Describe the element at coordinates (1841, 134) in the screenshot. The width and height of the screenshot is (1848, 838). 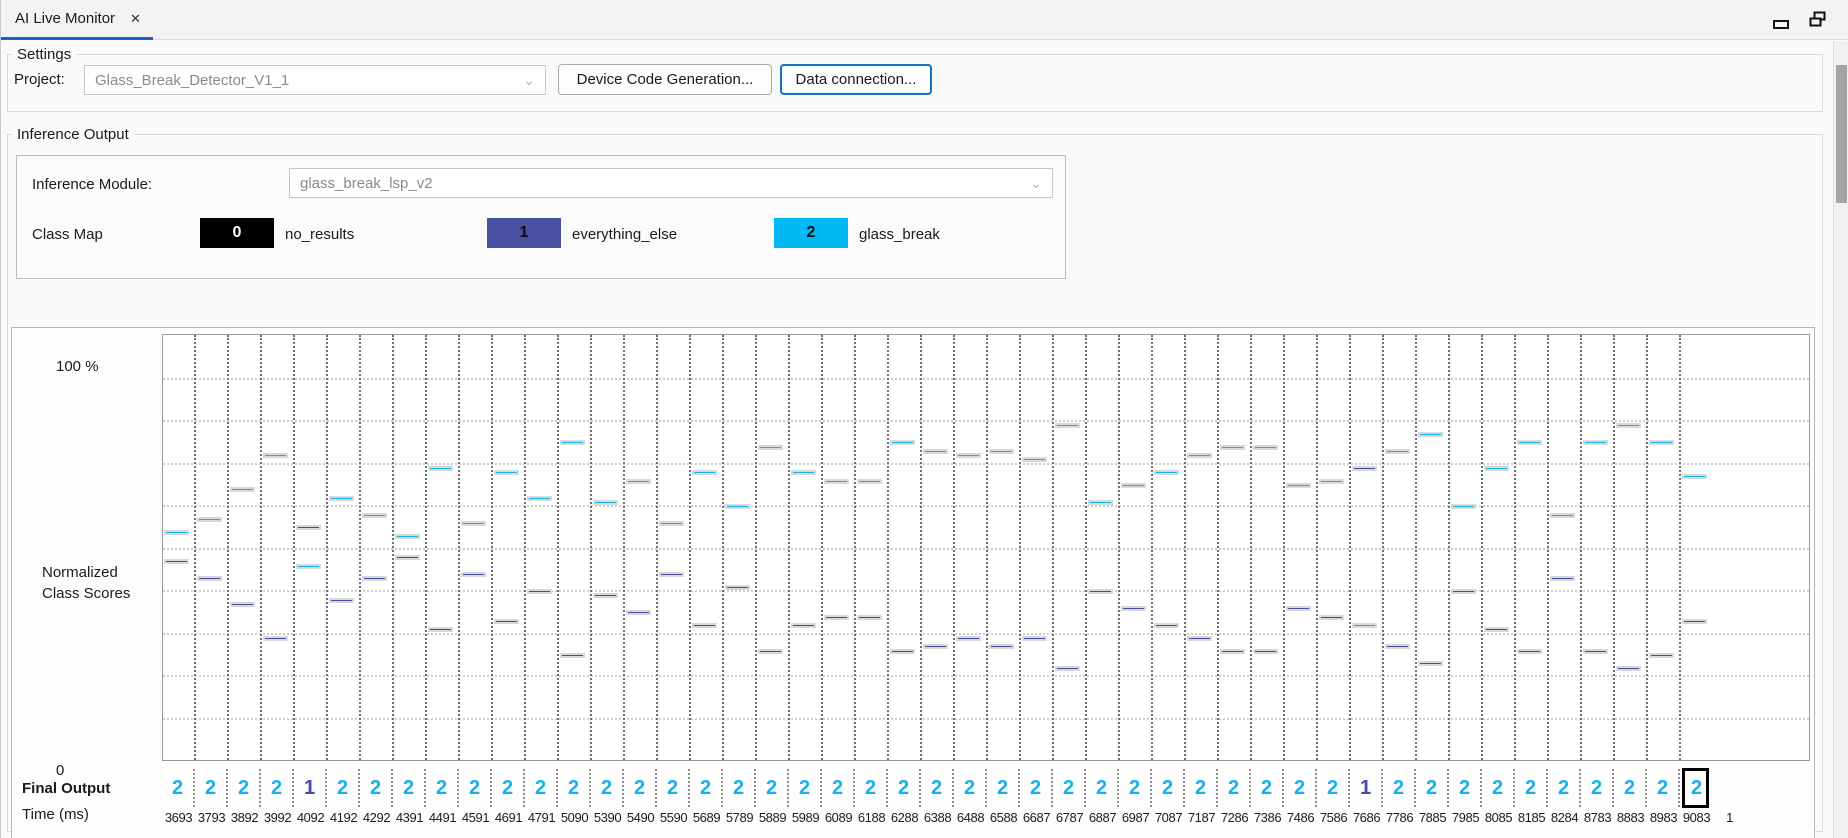
I see `vertical-scrollbar-thumb` at that location.